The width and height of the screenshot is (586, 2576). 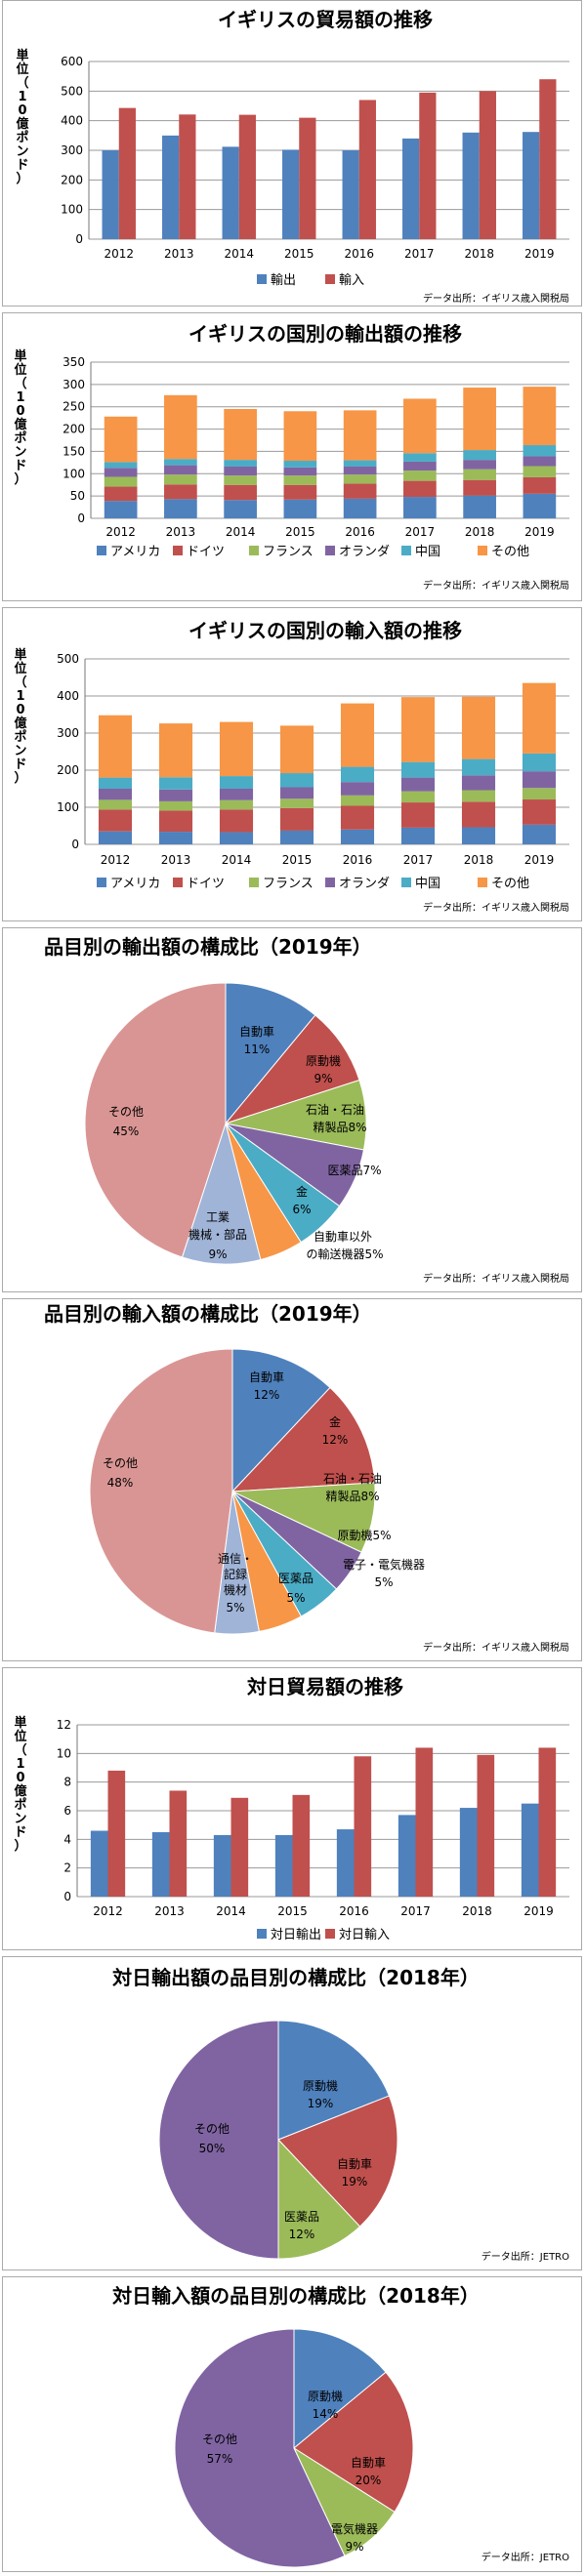 I want to click on pie-label: 機材, so click(x=235, y=1589).